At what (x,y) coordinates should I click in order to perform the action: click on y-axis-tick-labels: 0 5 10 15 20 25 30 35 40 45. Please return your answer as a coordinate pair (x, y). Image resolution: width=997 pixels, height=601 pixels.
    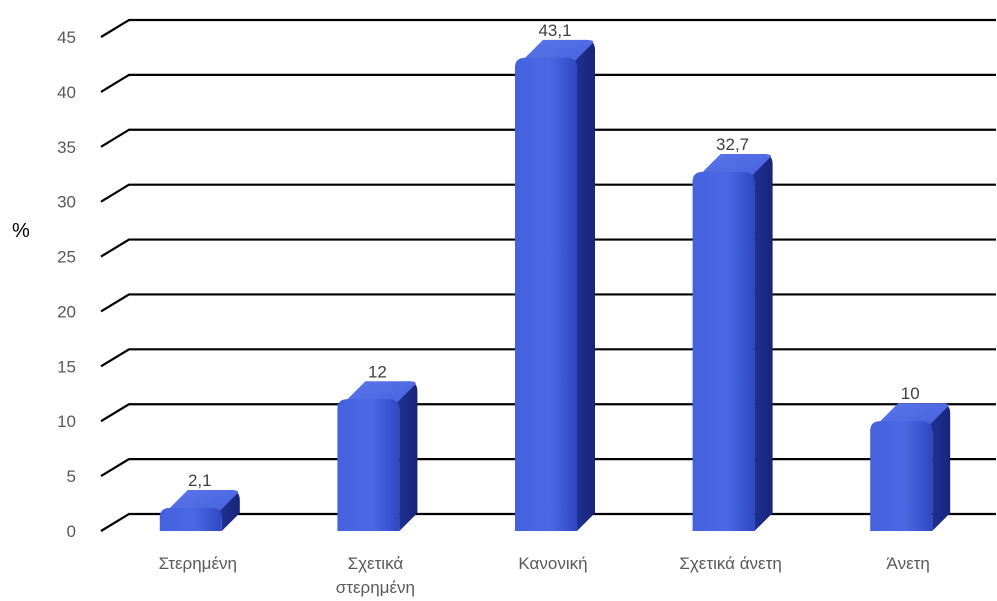
    Looking at the image, I should click on (66, 284).